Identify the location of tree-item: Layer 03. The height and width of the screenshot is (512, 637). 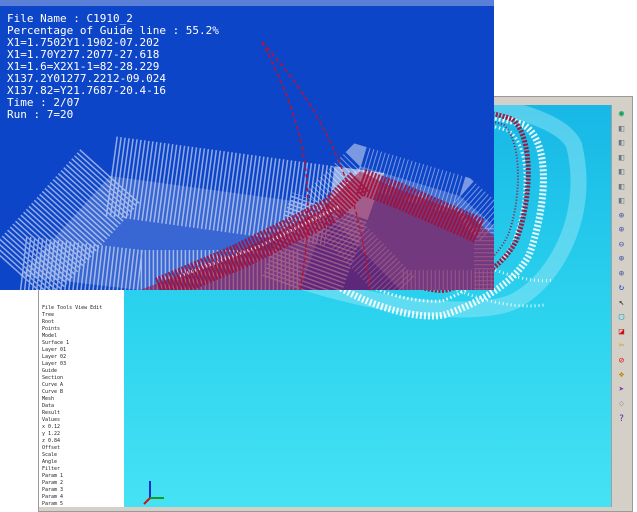
(54, 364).